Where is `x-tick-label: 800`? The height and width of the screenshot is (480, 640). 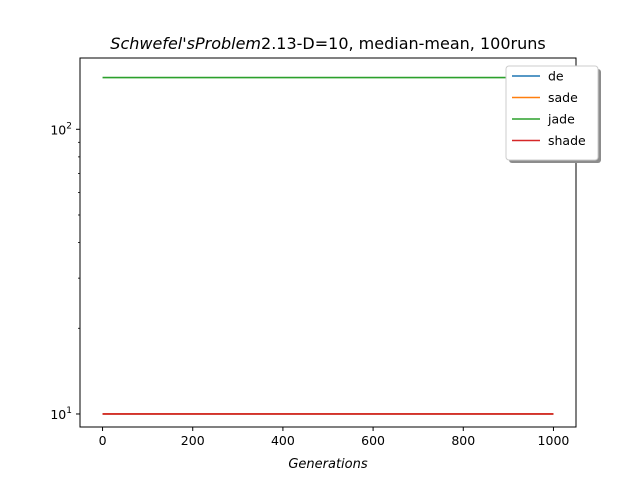 x-tick-label: 800 is located at coordinates (463, 440).